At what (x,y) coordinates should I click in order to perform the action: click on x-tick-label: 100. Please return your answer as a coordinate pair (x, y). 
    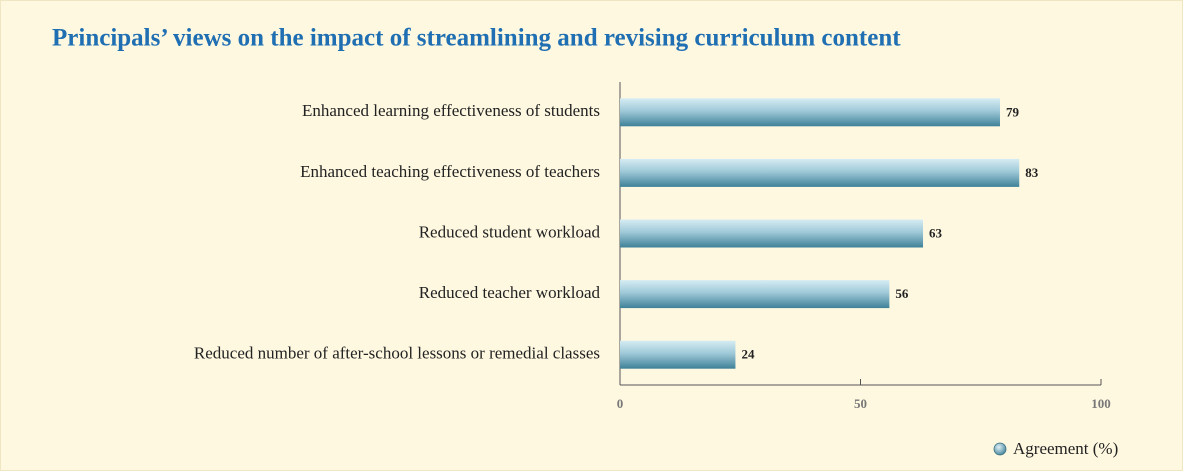
    Looking at the image, I should click on (1101, 403).